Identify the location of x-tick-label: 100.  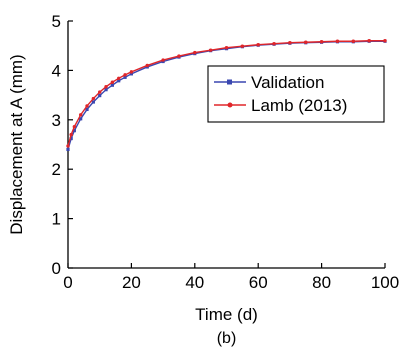
(385, 282).